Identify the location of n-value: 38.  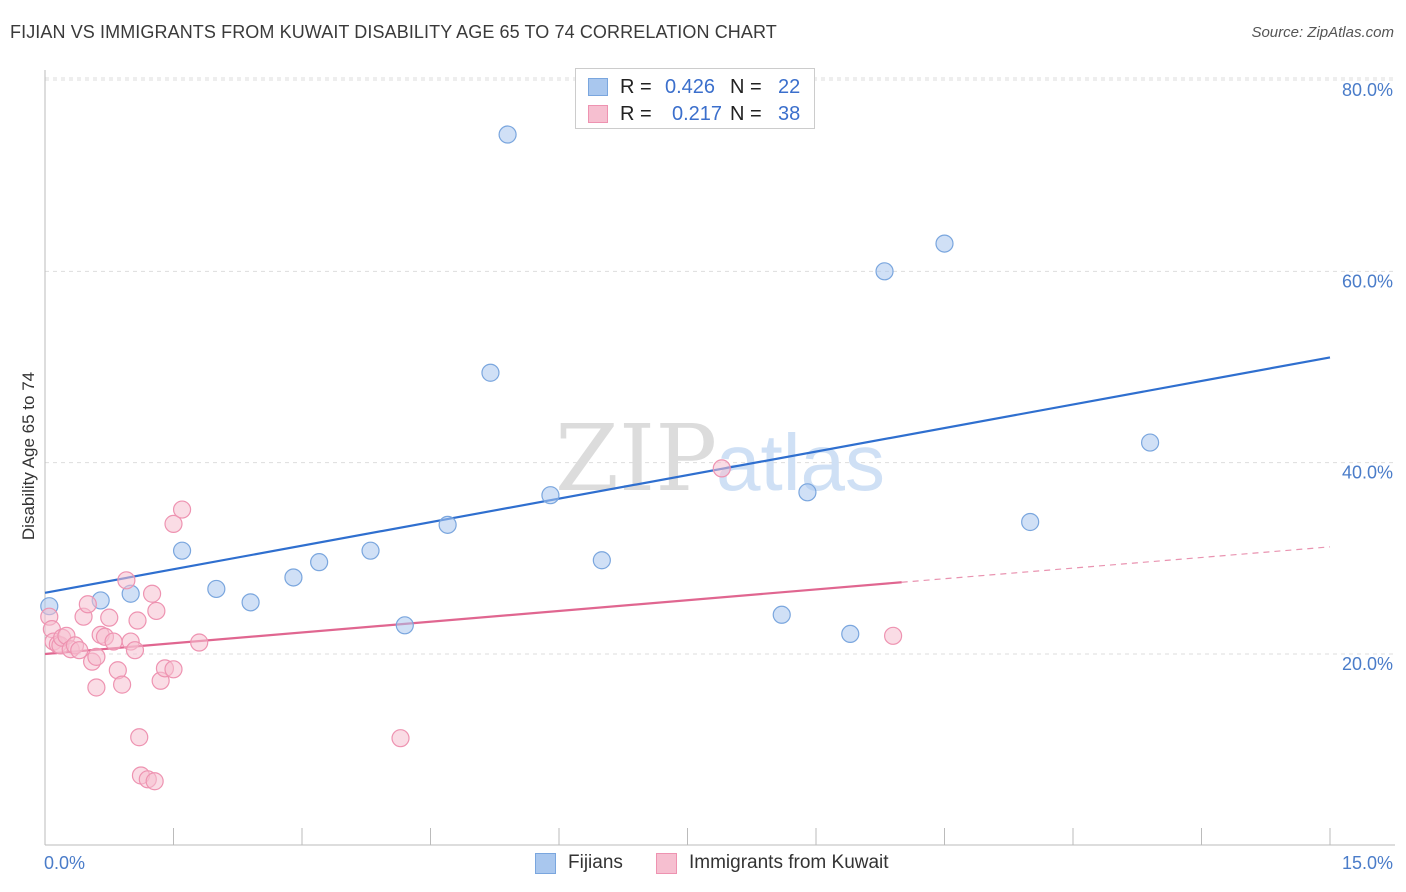
(789, 114).